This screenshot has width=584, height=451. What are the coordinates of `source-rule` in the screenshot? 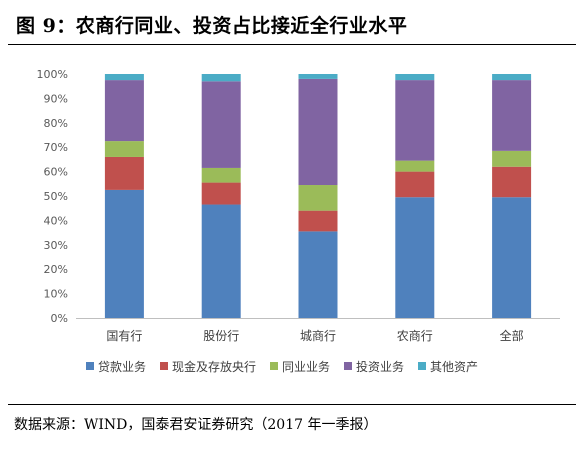 It's located at (292, 404).